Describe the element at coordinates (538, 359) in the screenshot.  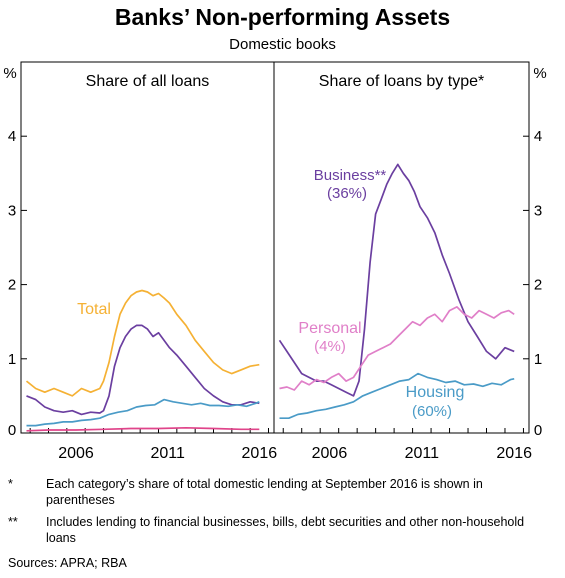
I see `y-tick-label-right: 1` at that location.